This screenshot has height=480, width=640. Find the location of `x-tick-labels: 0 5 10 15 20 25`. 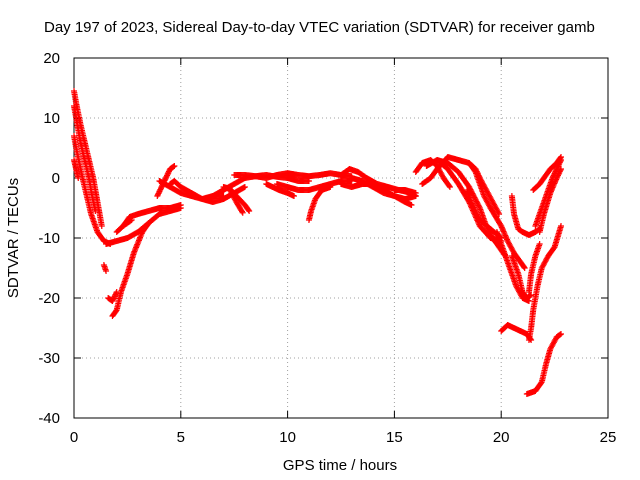

x-tick-labels: 0 5 10 15 20 25 is located at coordinates (343, 437).